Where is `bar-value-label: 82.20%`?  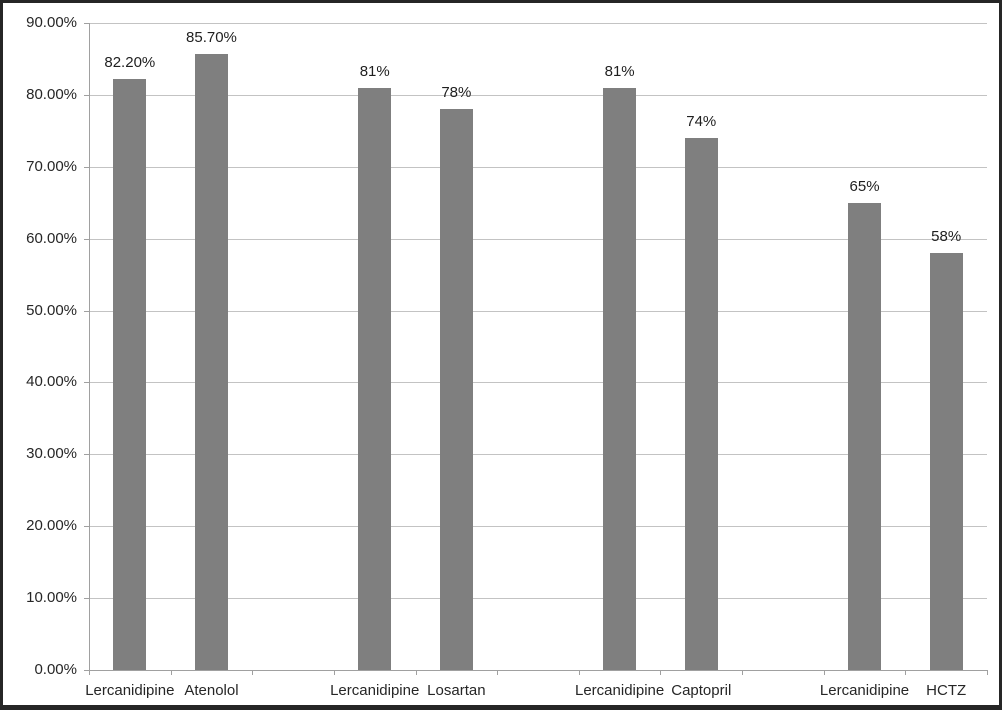
bar-value-label: 82.20% is located at coordinates (130, 63).